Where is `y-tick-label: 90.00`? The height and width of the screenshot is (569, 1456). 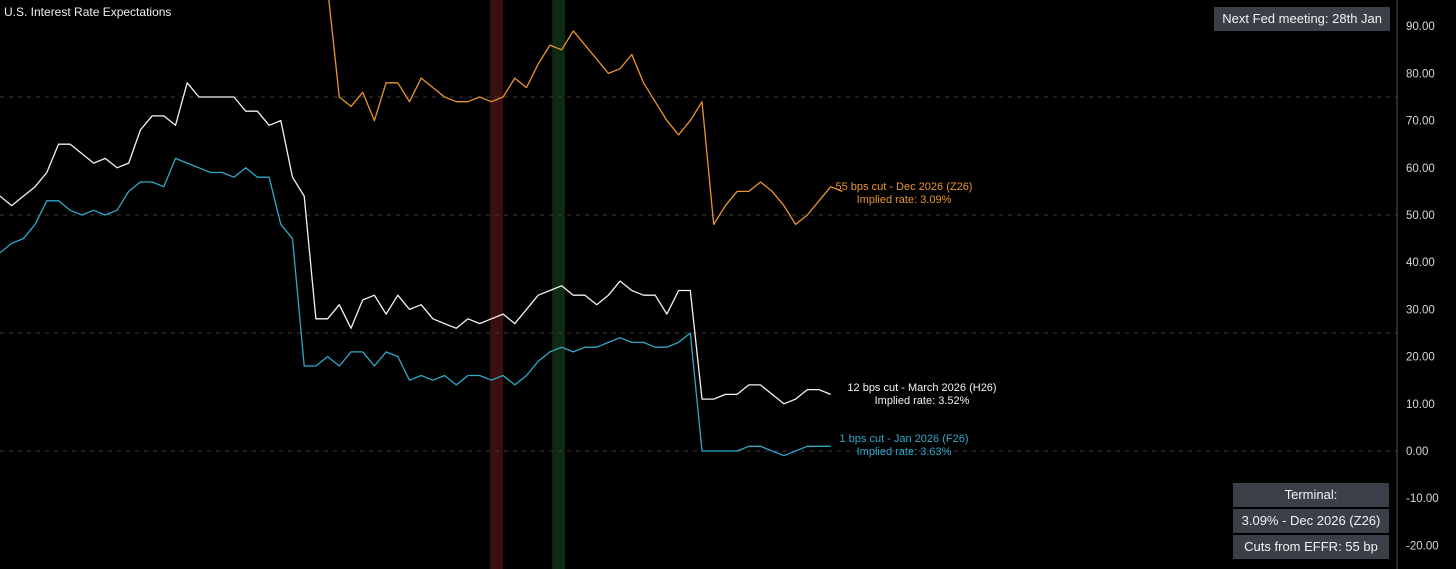 y-tick-label: 90.00 is located at coordinates (1420, 27).